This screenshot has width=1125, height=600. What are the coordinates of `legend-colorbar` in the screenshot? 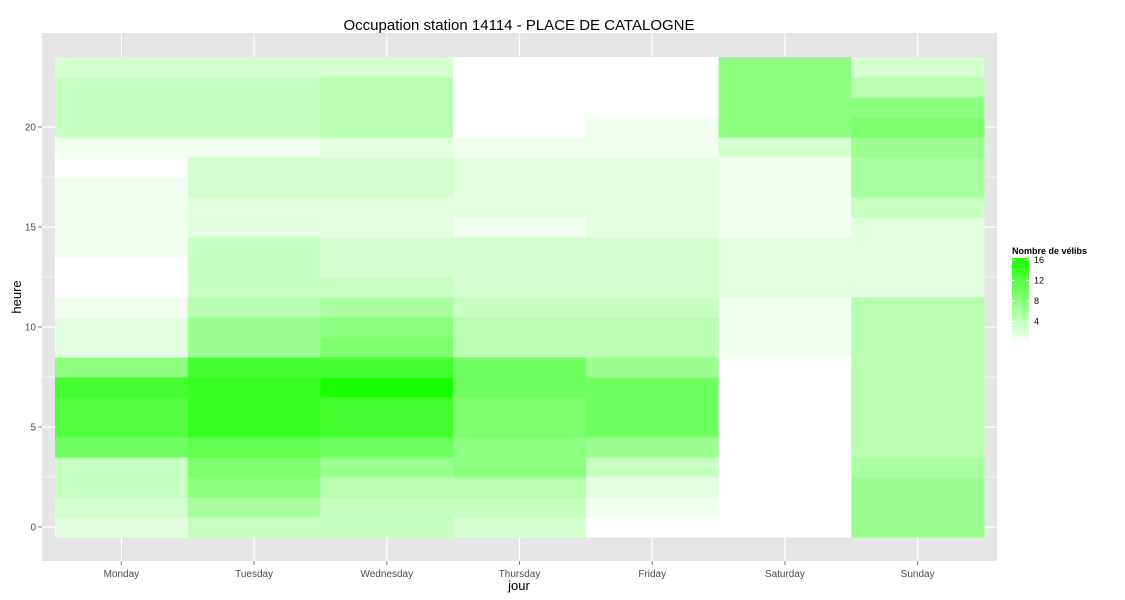 It's located at (1020, 301).